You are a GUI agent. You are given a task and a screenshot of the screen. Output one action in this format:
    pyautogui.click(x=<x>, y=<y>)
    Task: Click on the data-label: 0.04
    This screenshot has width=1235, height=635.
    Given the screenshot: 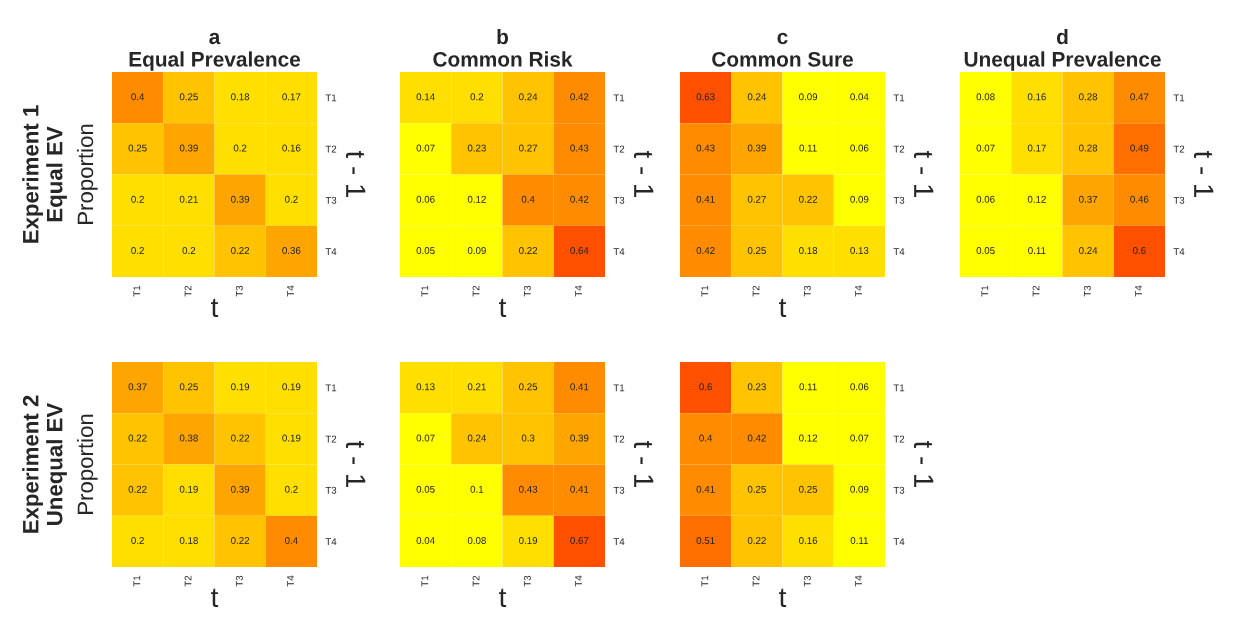 What is the action you would take?
    pyautogui.click(x=425, y=540)
    